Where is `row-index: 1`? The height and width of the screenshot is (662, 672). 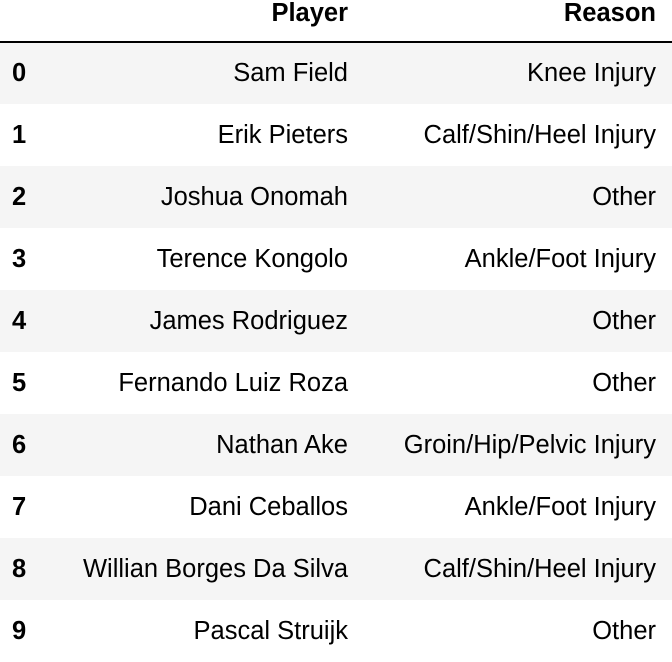 row-index: 1 is located at coordinates (19, 134).